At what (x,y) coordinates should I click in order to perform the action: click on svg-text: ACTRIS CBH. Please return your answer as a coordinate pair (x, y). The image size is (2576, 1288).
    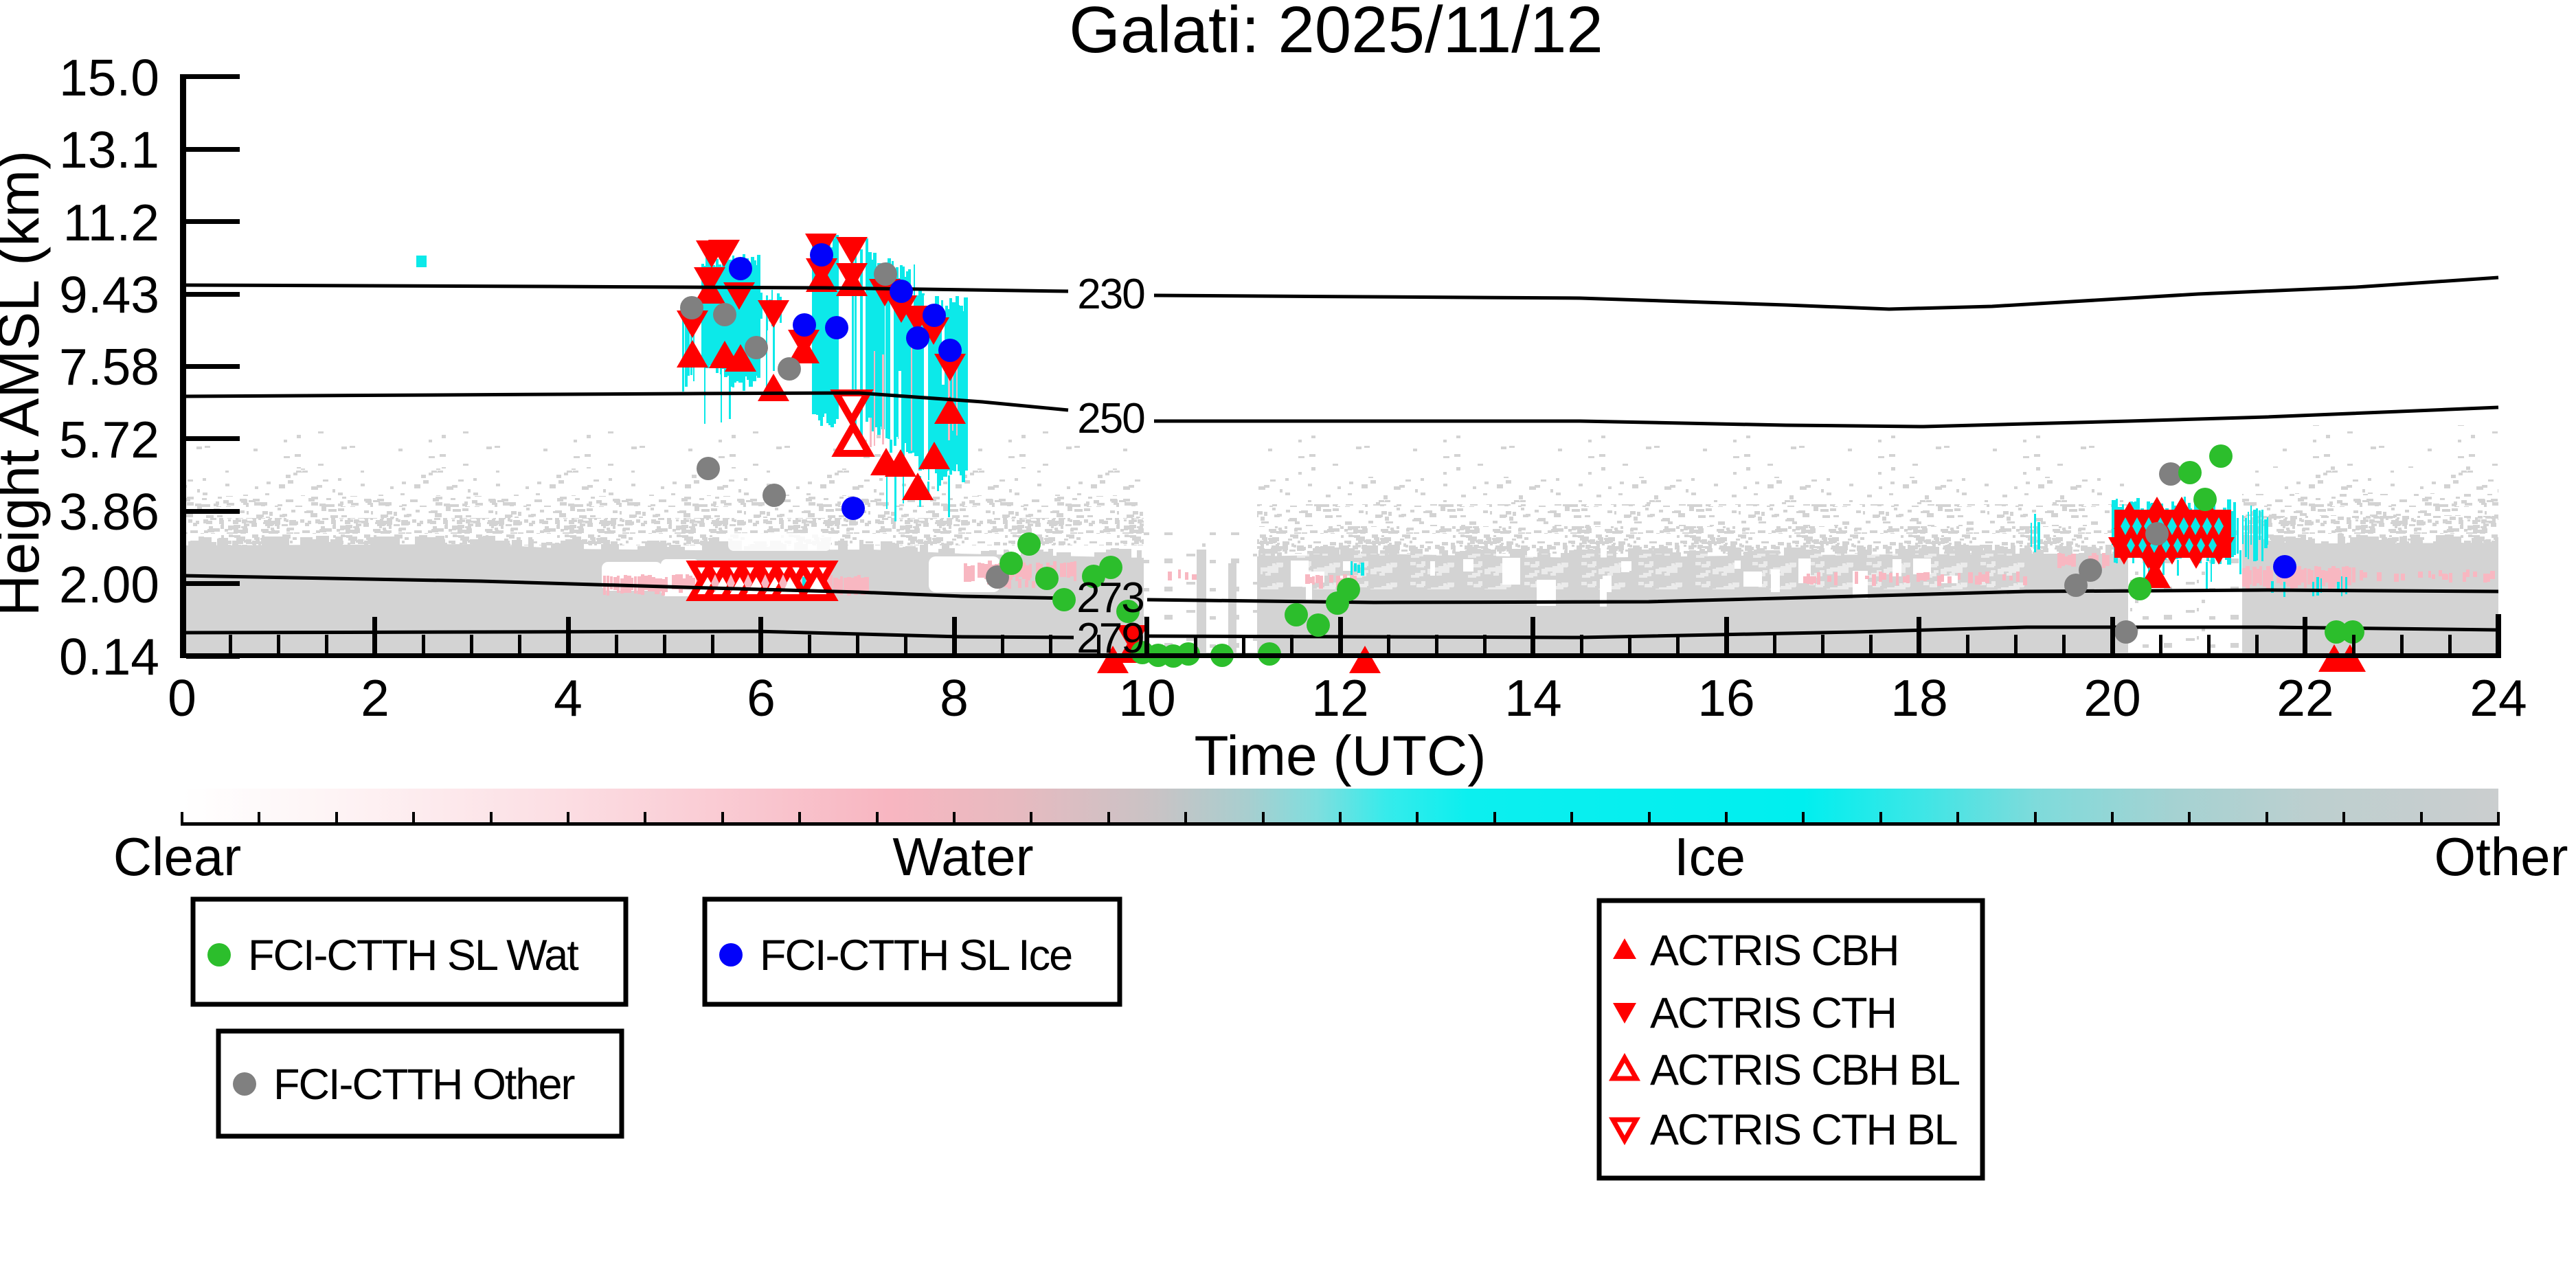
    Looking at the image, I should click on (1774, 951).